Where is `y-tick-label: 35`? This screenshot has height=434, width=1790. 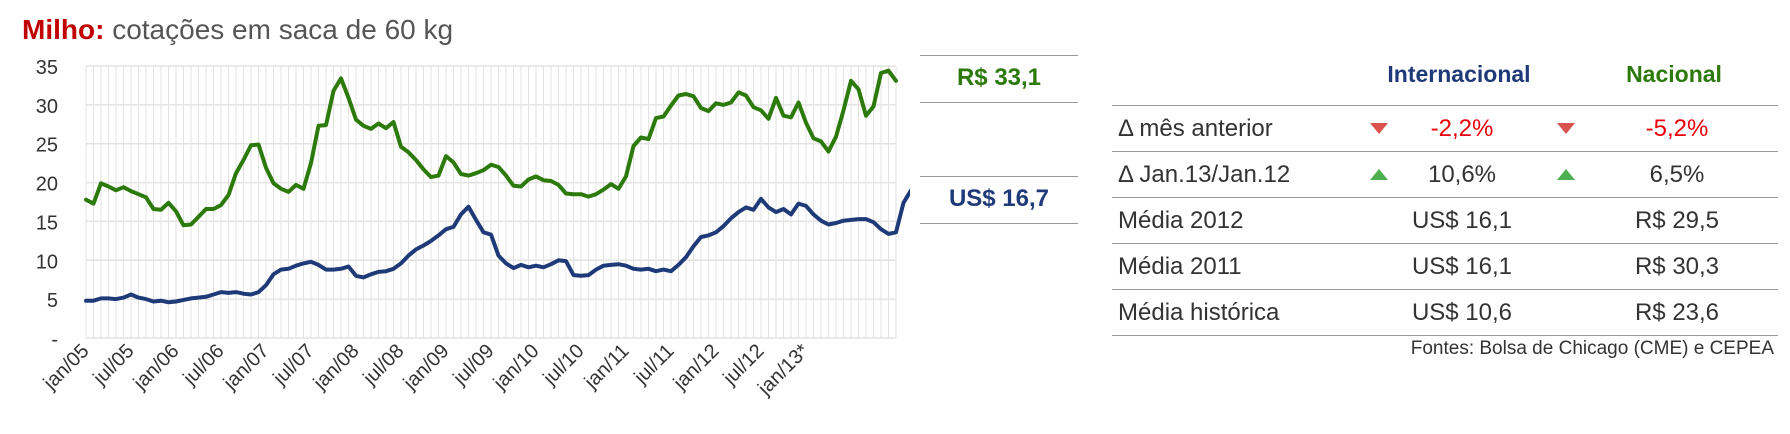 y-tick-label: 35 is located at coordinates (47, 68).